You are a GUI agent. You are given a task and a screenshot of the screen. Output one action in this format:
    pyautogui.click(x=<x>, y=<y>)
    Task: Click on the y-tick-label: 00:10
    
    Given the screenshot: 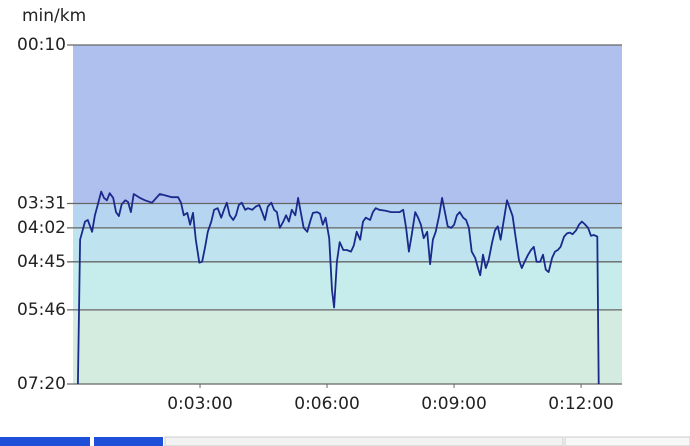 What is the action you would take?
    pyautogui.click(x=41, y=45)
    